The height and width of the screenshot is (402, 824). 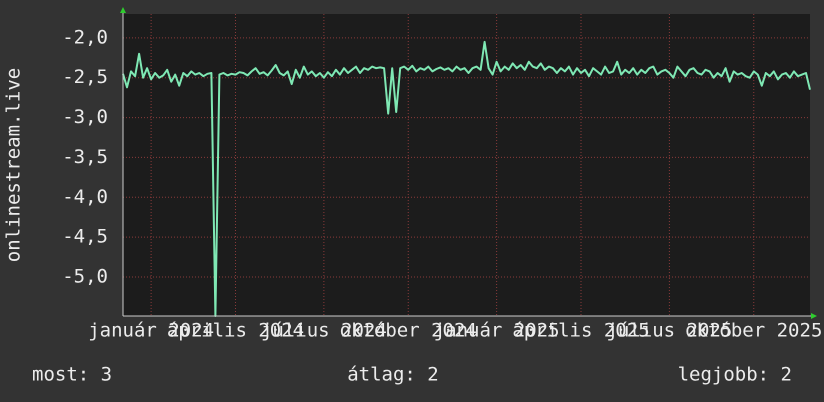 What do you see at coordinates (85, 77) in the screenshot?
I see `y-tick-label: -2,5` at bounding box center [85, 77].